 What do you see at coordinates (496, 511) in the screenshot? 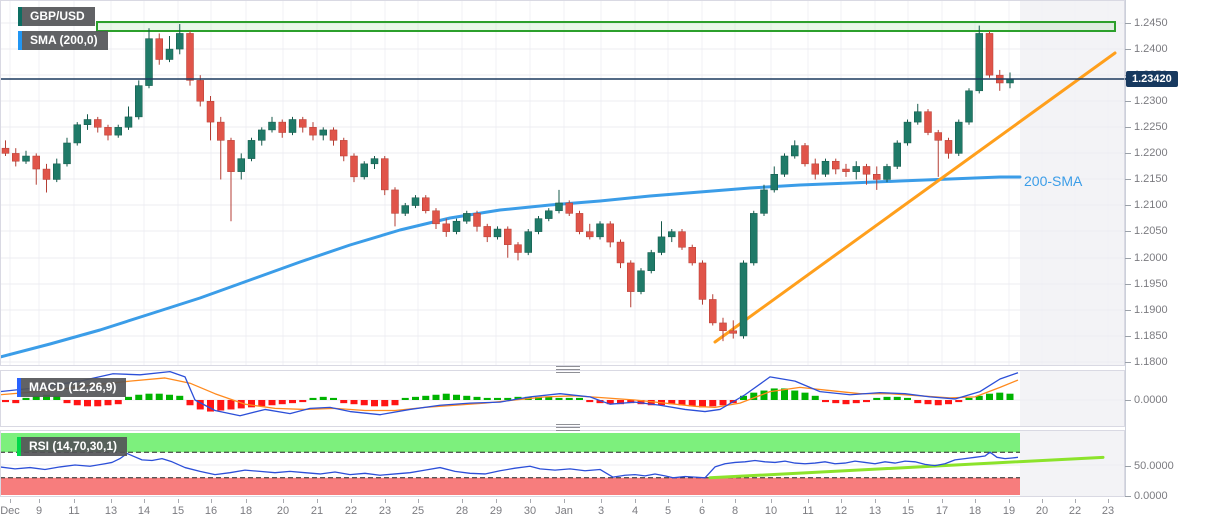
I see `time-axis-label: 29` at bounding box center [496, 511].